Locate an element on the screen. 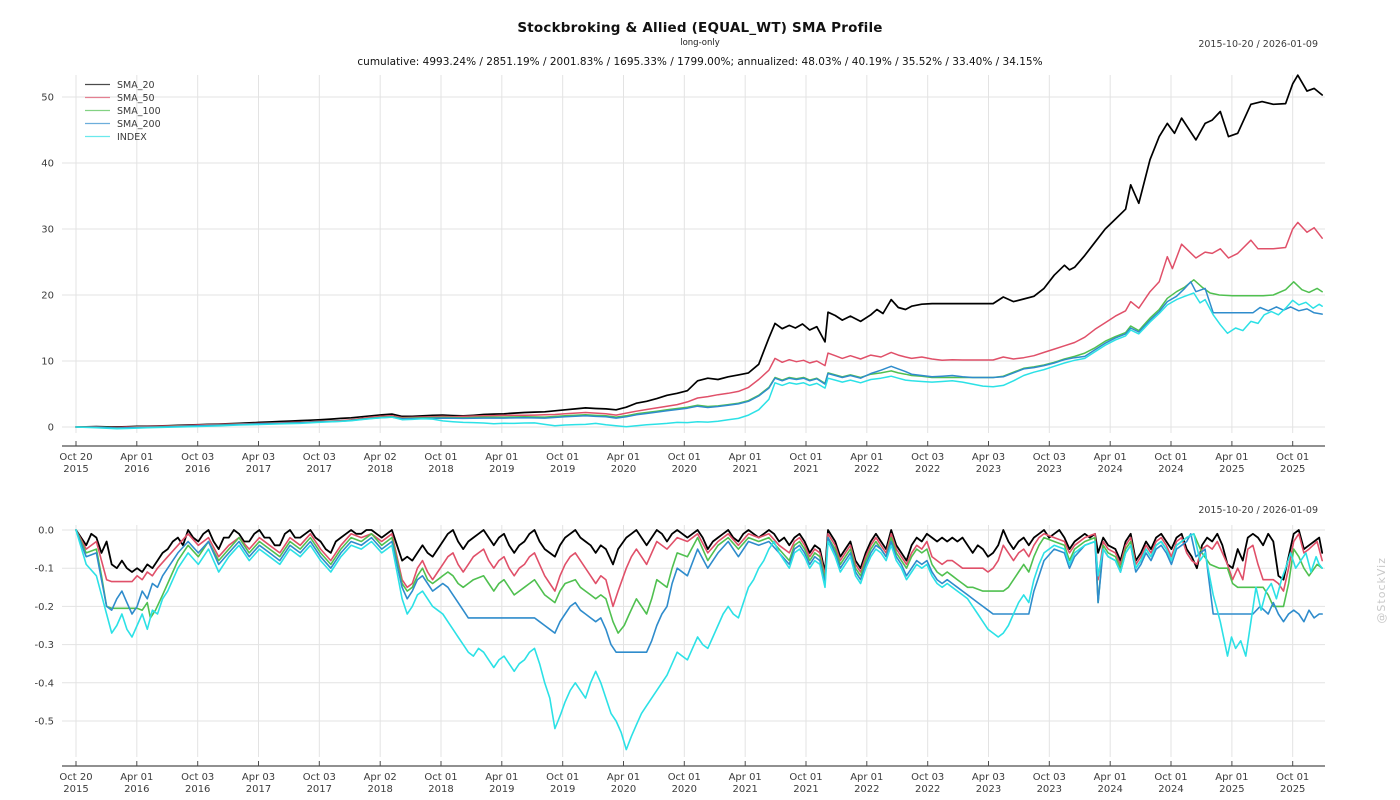 The image size is (1400, 800). y-tick-label: 0 is located at coordinates (51, 428).